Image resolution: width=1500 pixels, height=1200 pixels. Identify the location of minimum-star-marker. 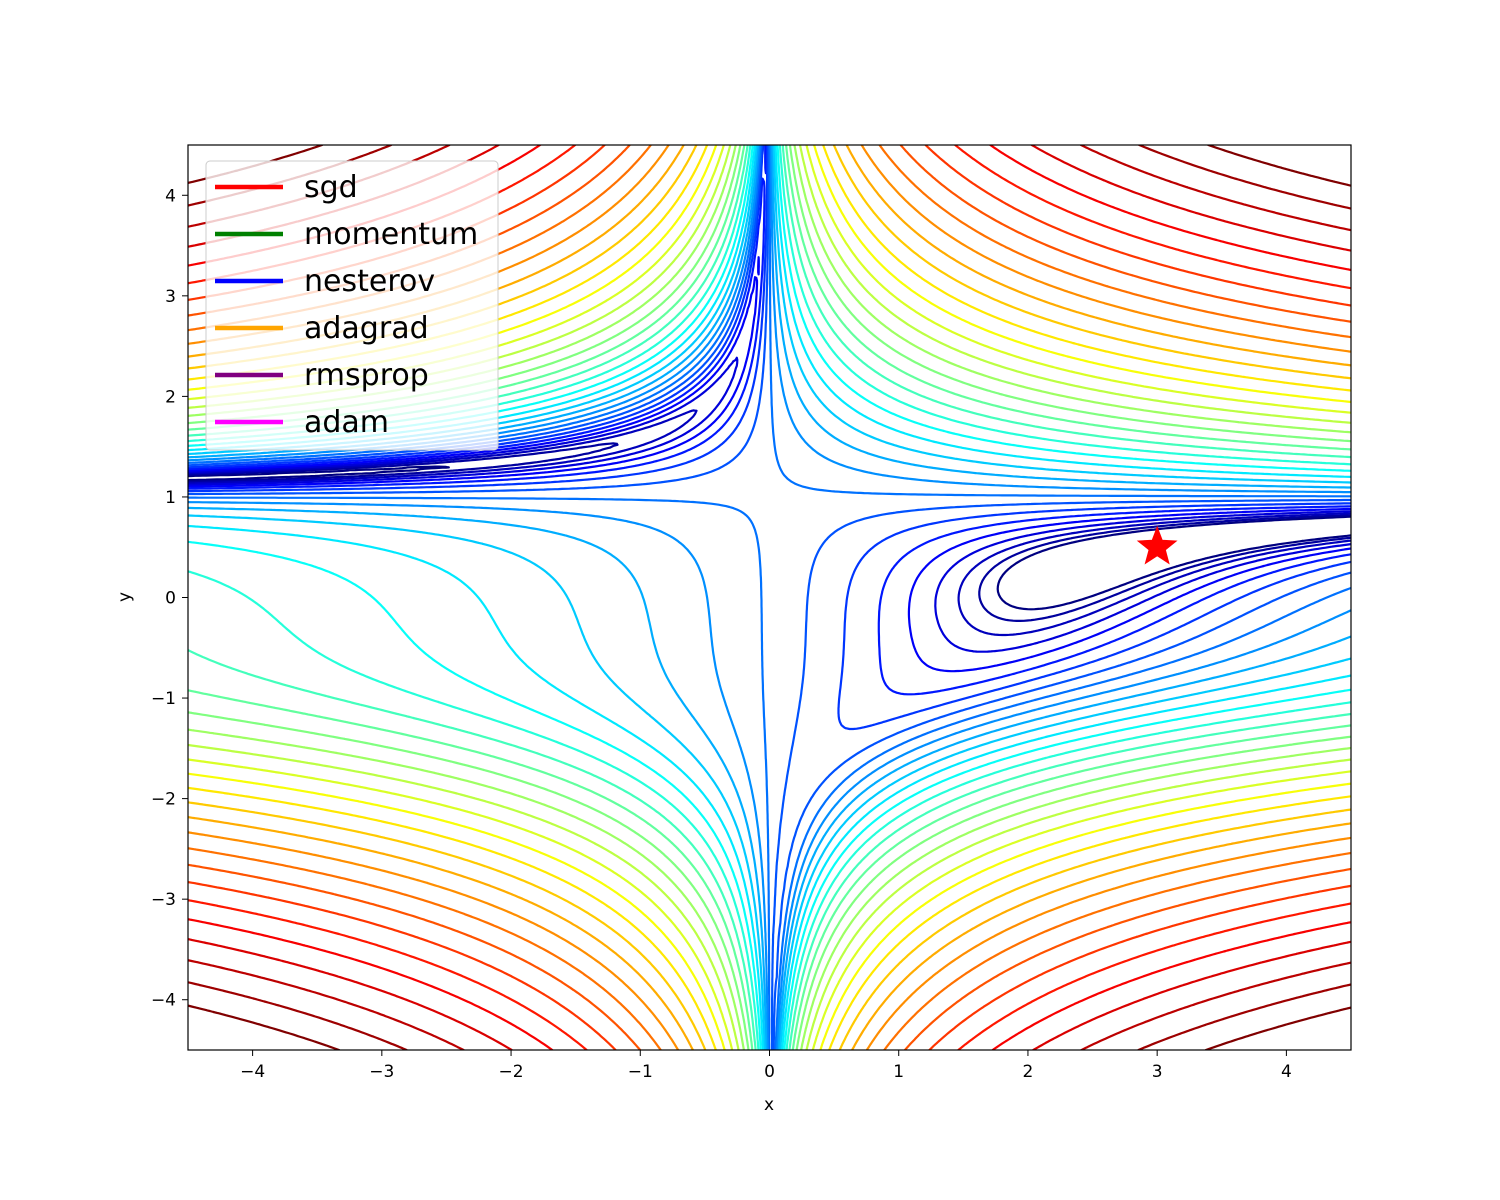
(1157, 545).